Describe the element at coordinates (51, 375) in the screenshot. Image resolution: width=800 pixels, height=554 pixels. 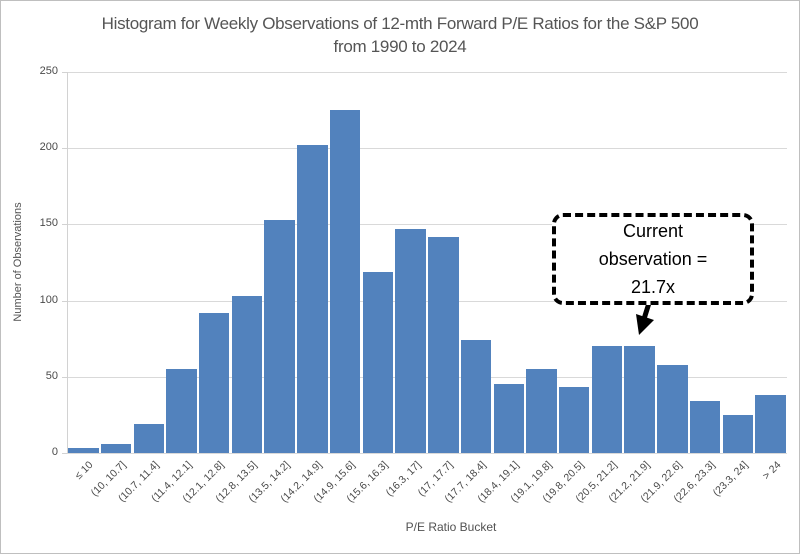
I see `y-tick-label: 50` at that location.